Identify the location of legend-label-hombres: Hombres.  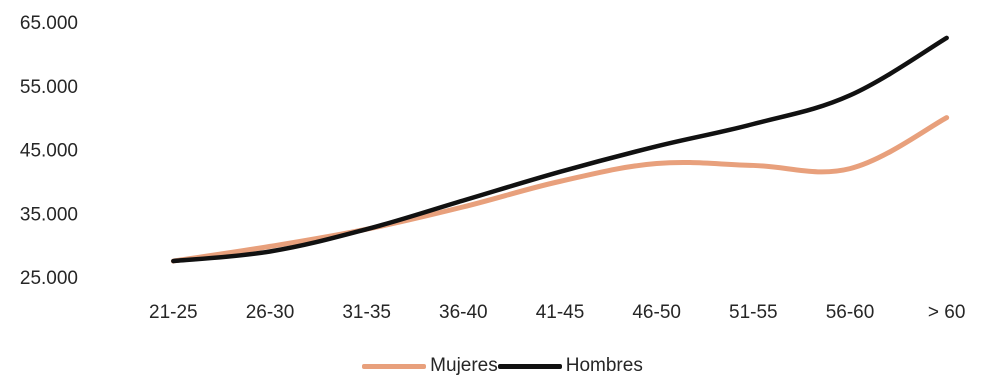
(604, 365).